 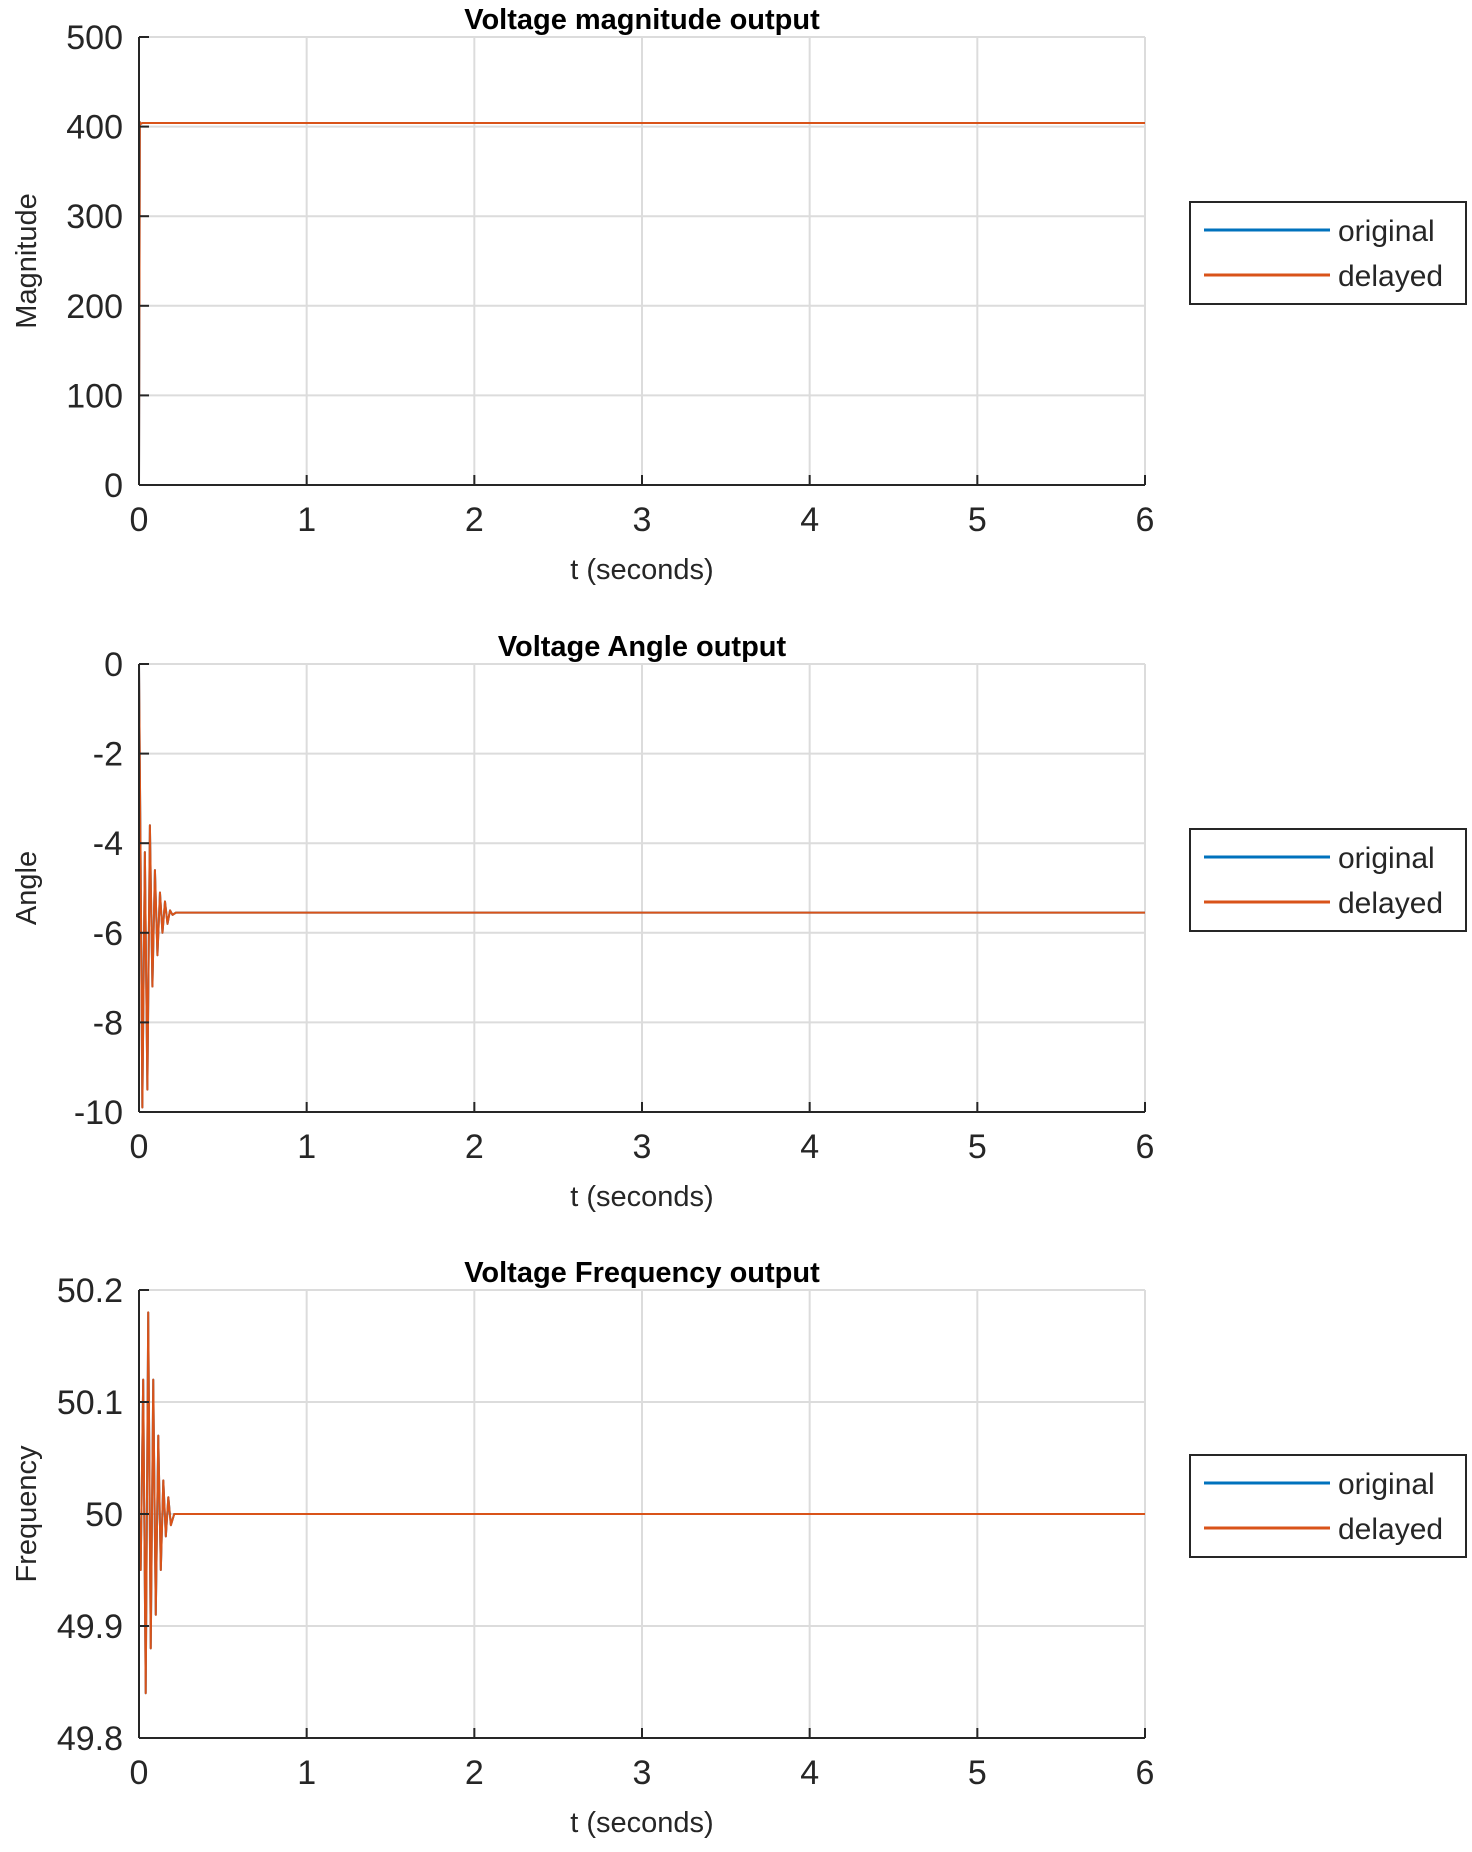 What do you see at coordinates (98, 1113) in the screenshot?
I see `y-tick-label: -10` at bounding box center [98, 1113].